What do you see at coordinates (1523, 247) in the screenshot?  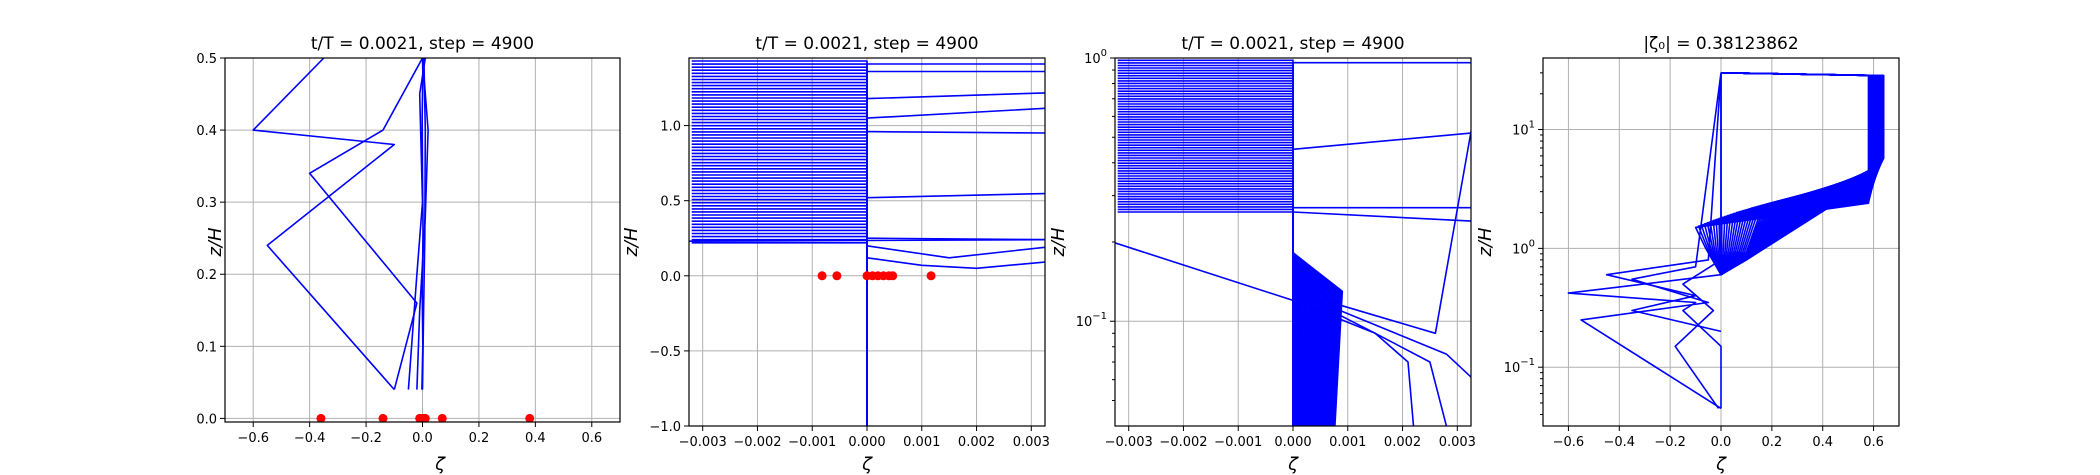 I see `panel-4-y-tick-label: 100` at bounding box center [1523, 247].